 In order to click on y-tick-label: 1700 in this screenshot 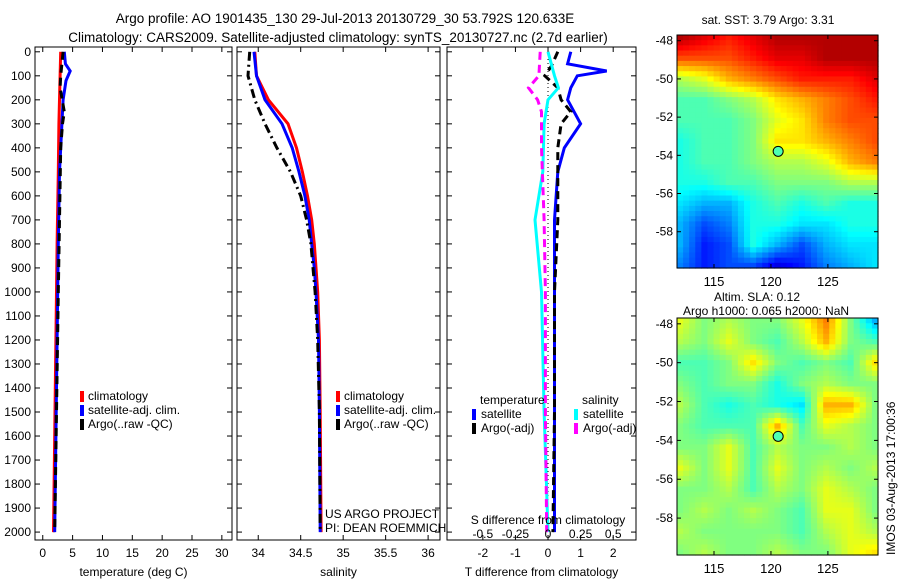, I will do `click(17, 460)`.